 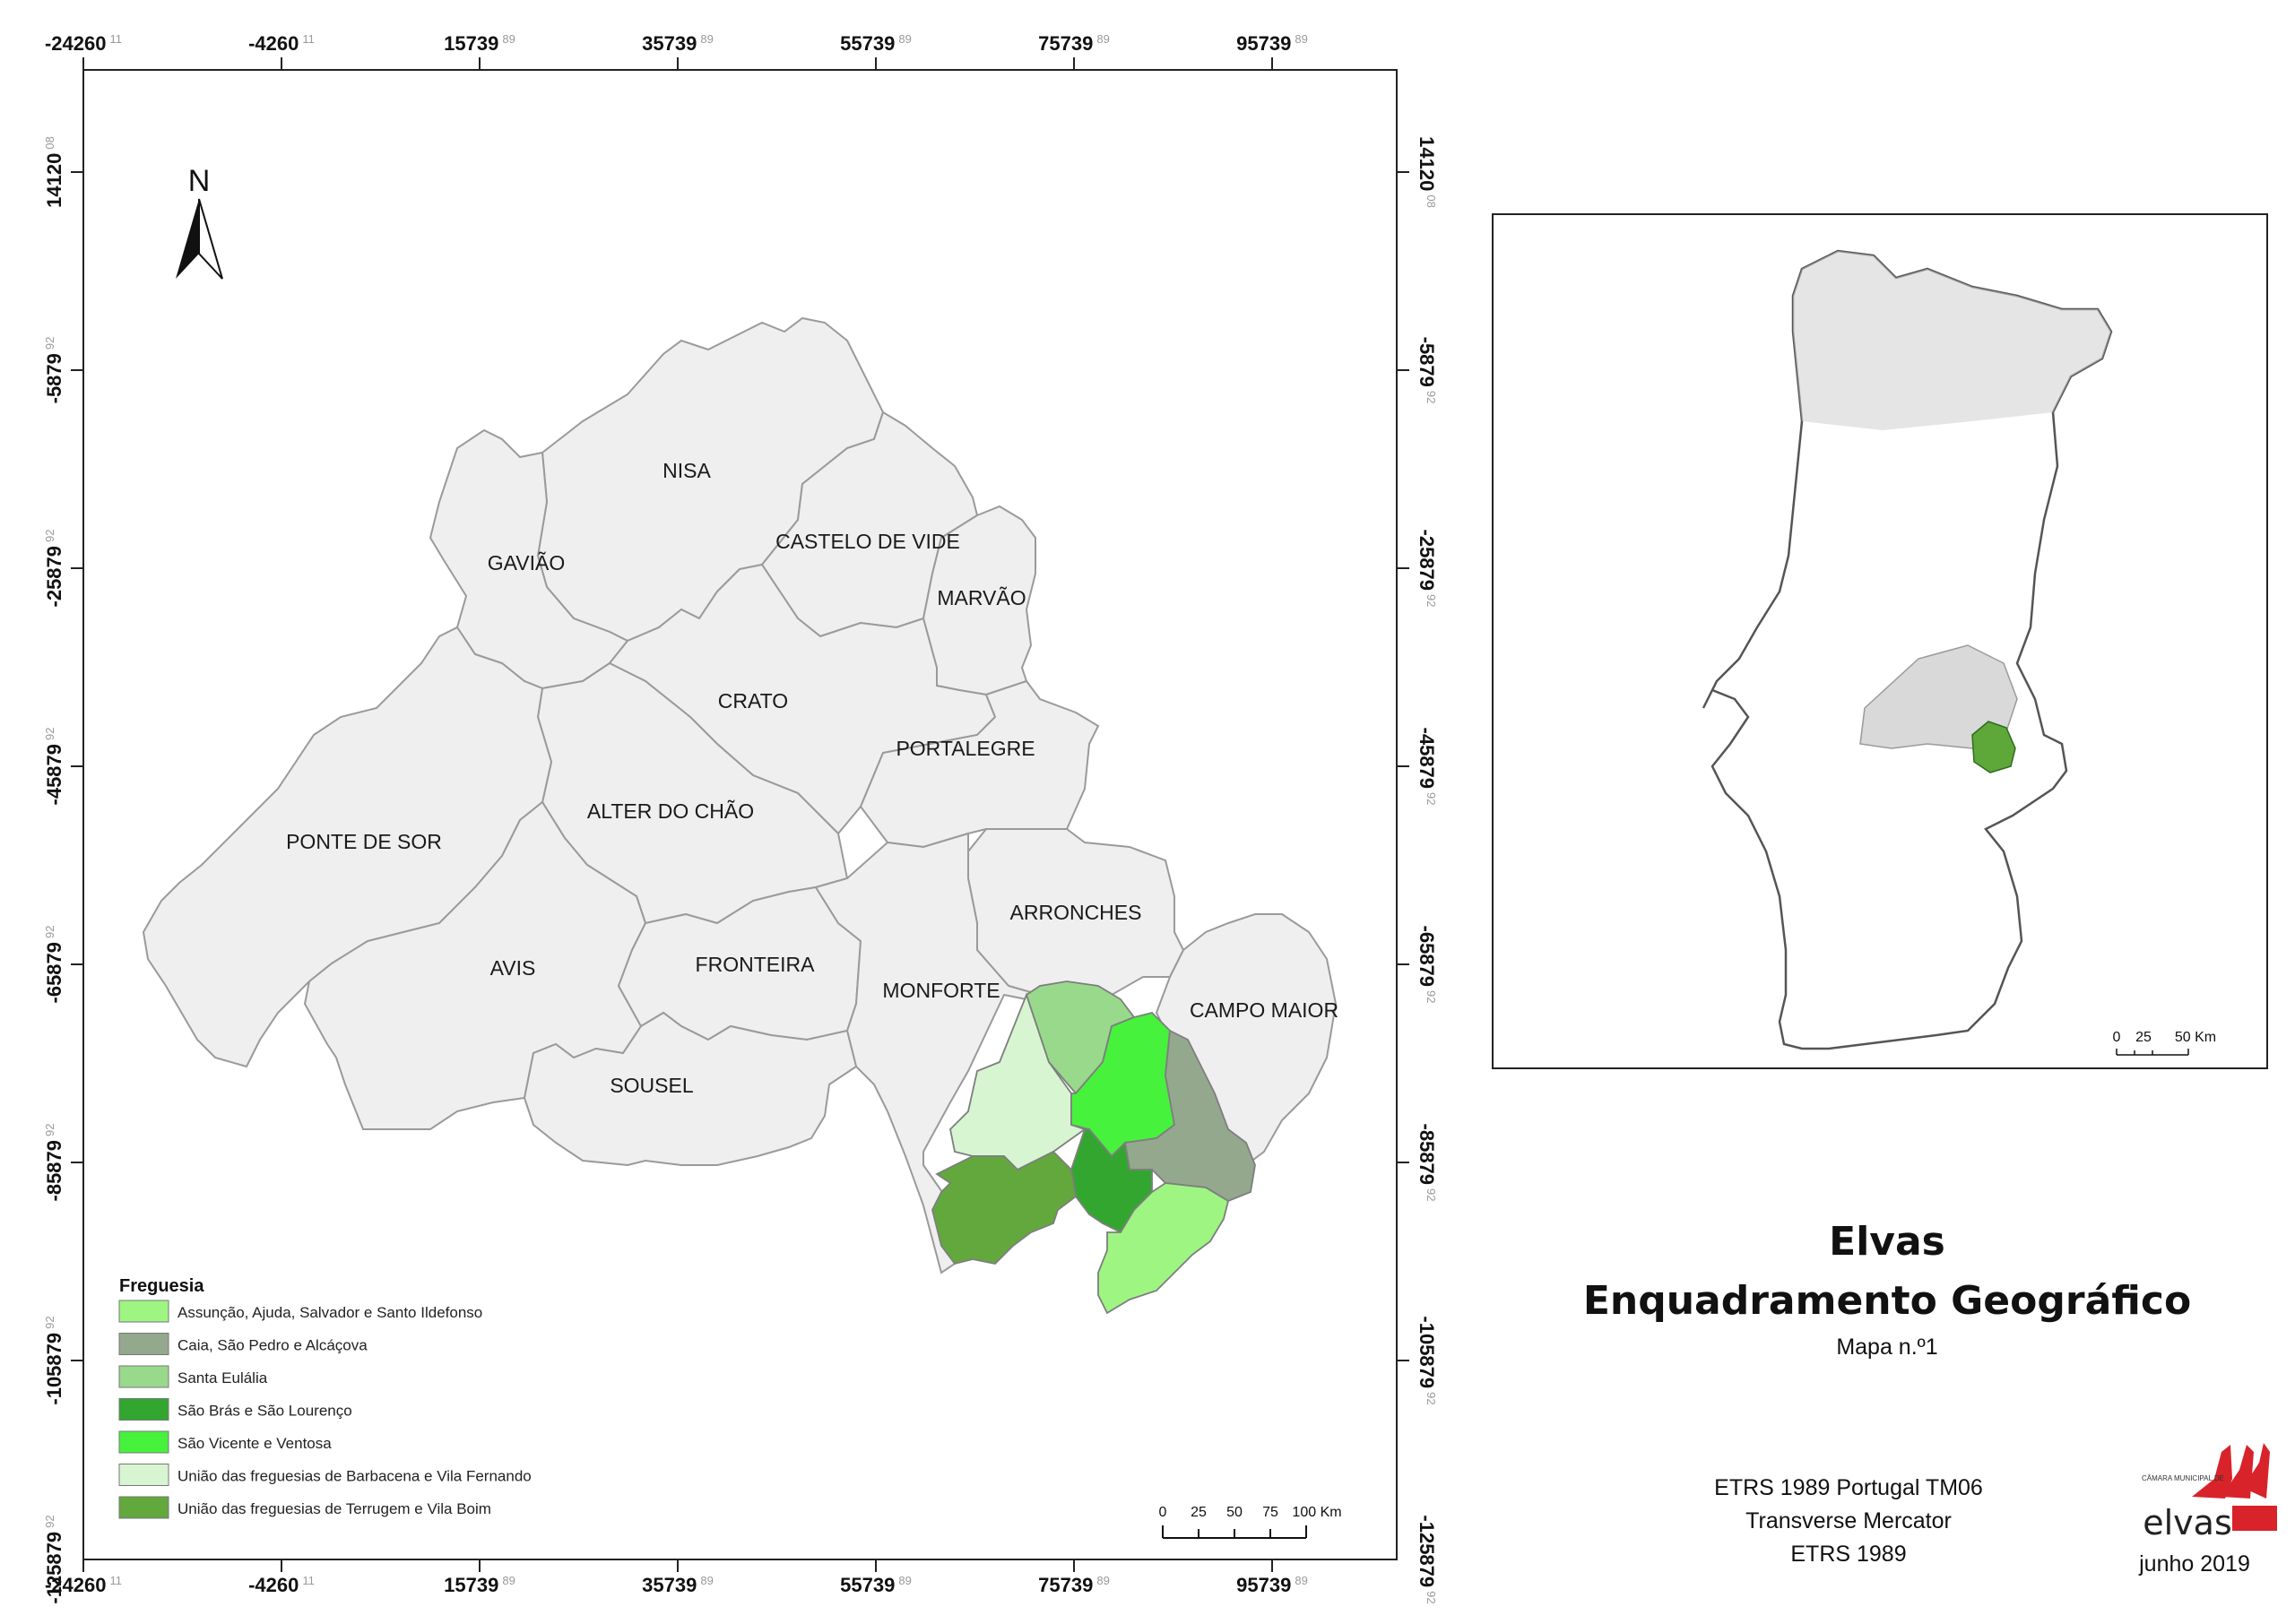 I want to click on inset-scale-label-2: 50 Km, so click(x=2195, y=1037).